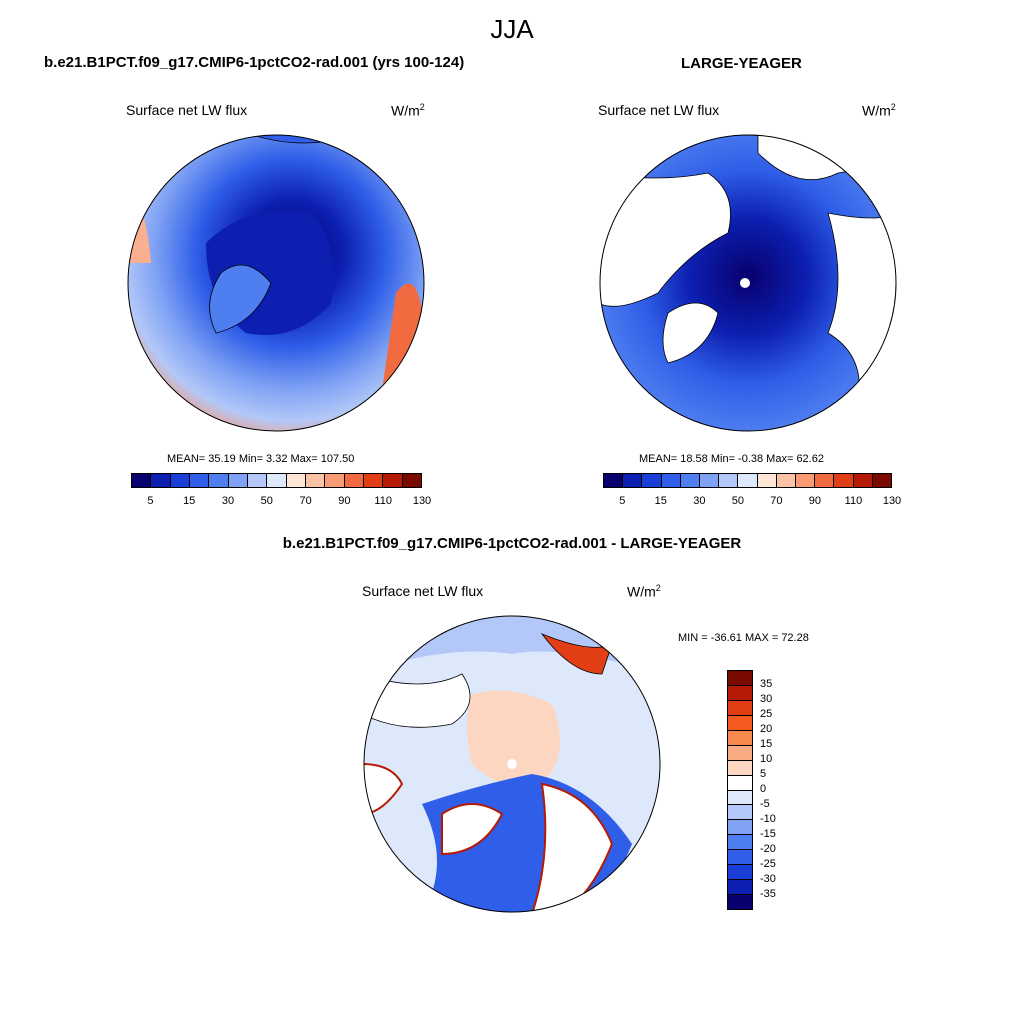 The width and height of the screenshot is (1024, 1024). I want to click on model-colorbar, so click(276, 480).